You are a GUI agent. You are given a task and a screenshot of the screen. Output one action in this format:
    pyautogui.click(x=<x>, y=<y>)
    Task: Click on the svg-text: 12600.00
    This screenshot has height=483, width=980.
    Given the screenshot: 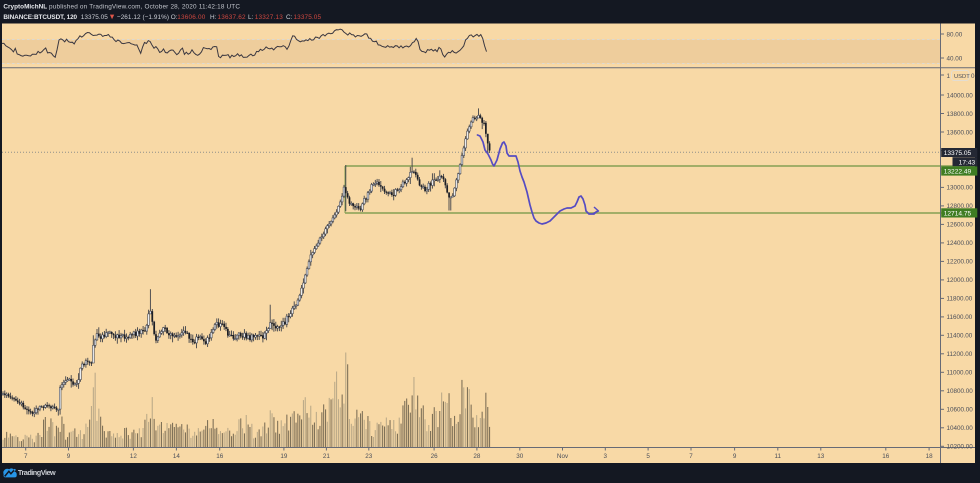 What is the action you would take?
    pyautogui.click(x=960, y=225)
    